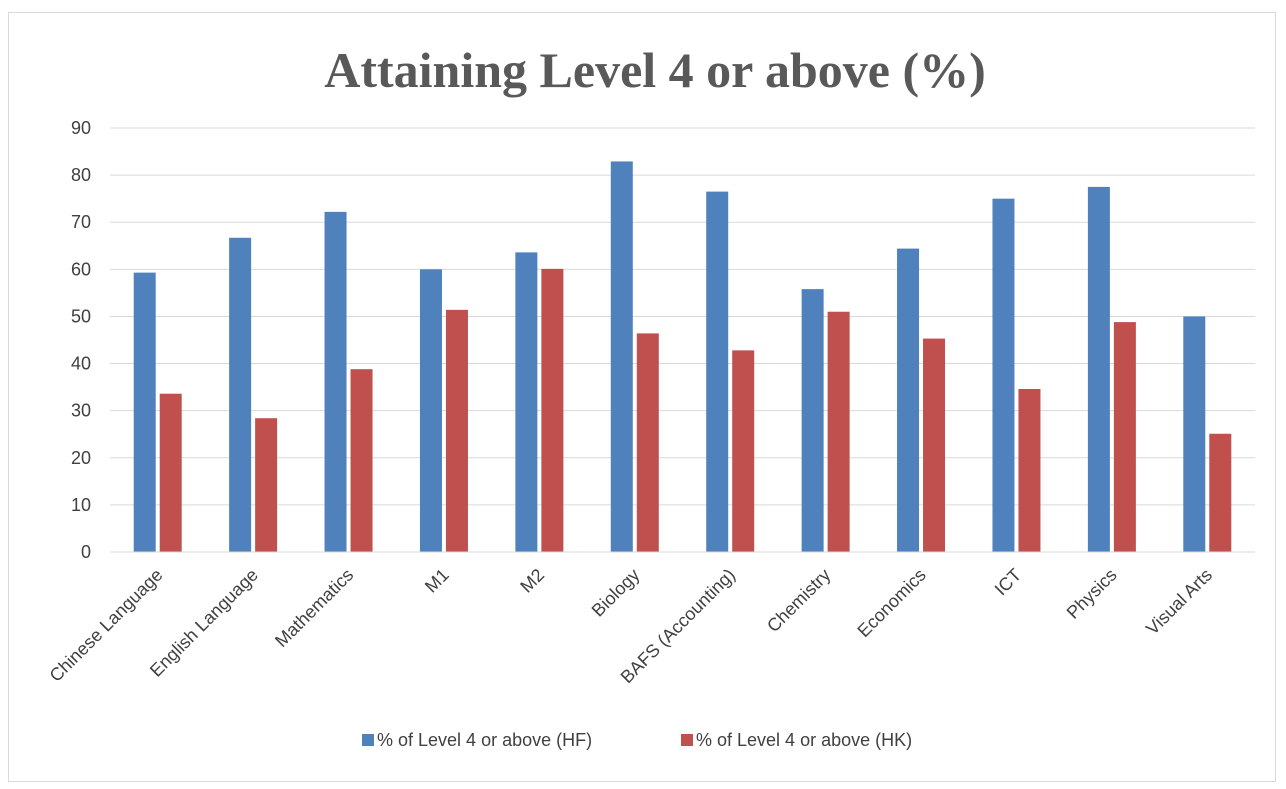  I want to click on legend-label-hk: % of Level 4 or above (HK), so click(804, 740).